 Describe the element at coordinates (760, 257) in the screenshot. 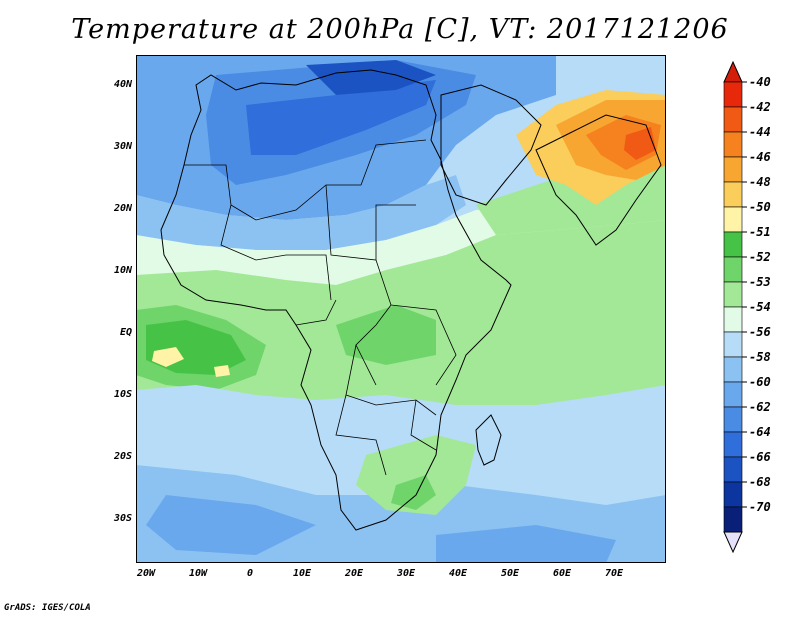

I see `colorbar-label: -52` at that location.